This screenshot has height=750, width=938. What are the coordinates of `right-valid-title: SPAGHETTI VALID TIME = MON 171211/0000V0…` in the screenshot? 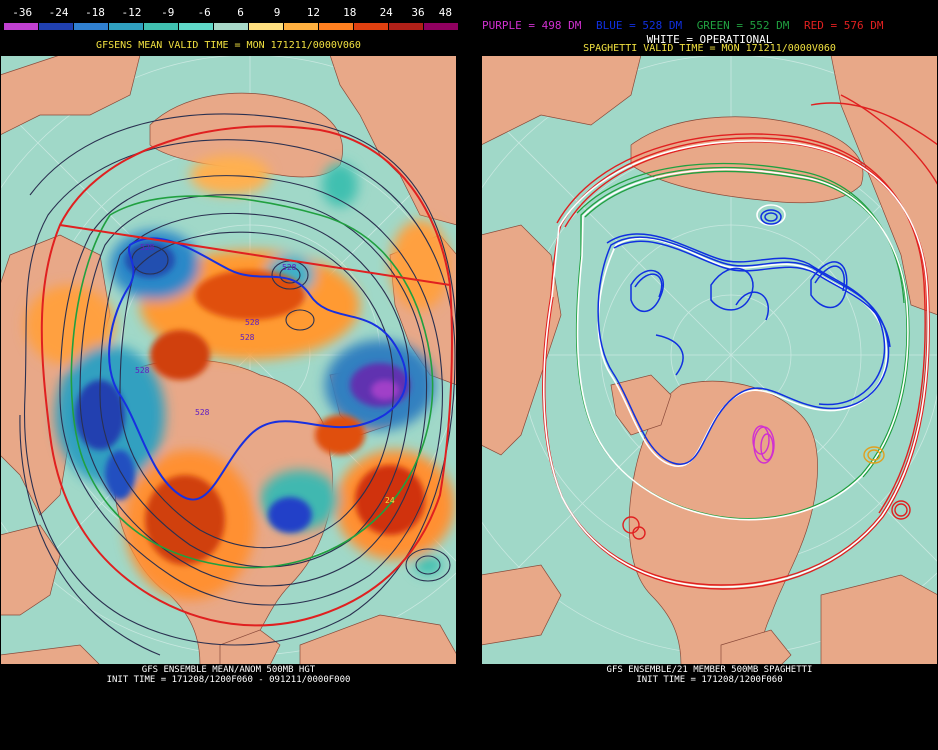 It's located at (709, 48).